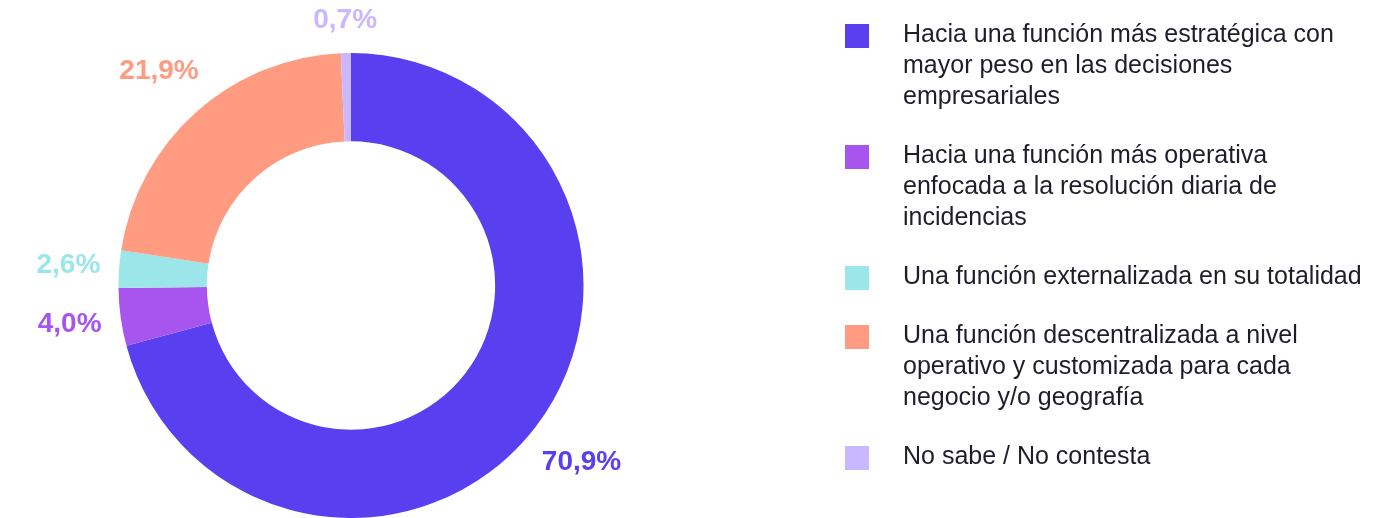 Image resolution: width=1379 pixels, height=518 pixels. What do you see at coordinates (1101, 365) in the screenshot?
I see `legend-label: Una función descentralizada a nivel operativo y customizada para cada negocio y/o geografía` at bounding box center [1101, 365].